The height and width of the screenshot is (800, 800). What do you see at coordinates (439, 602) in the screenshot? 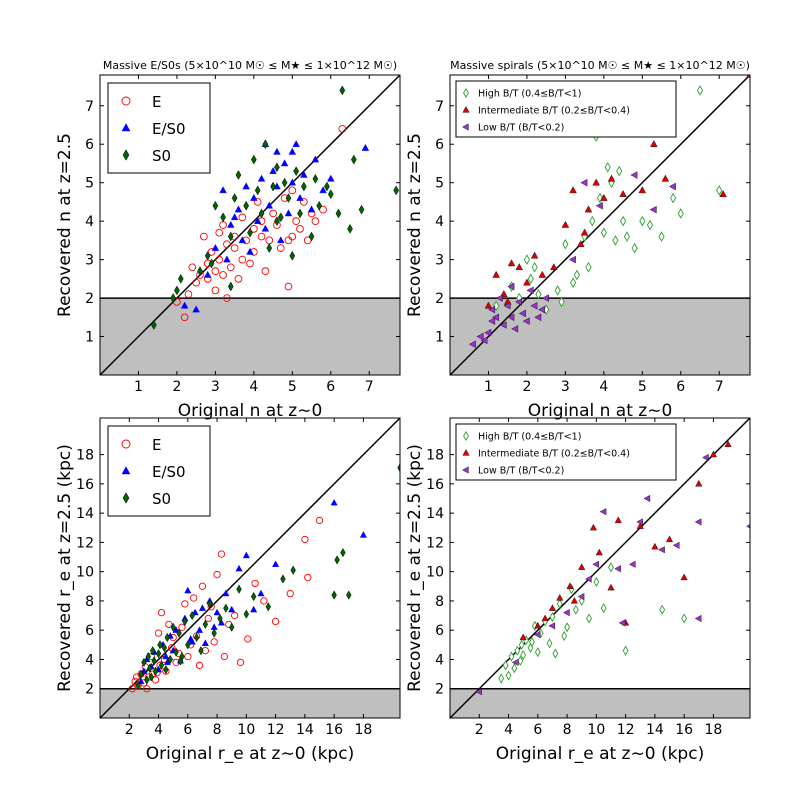
I see `y-tick-label: 8` at bounding box center [439, 602].